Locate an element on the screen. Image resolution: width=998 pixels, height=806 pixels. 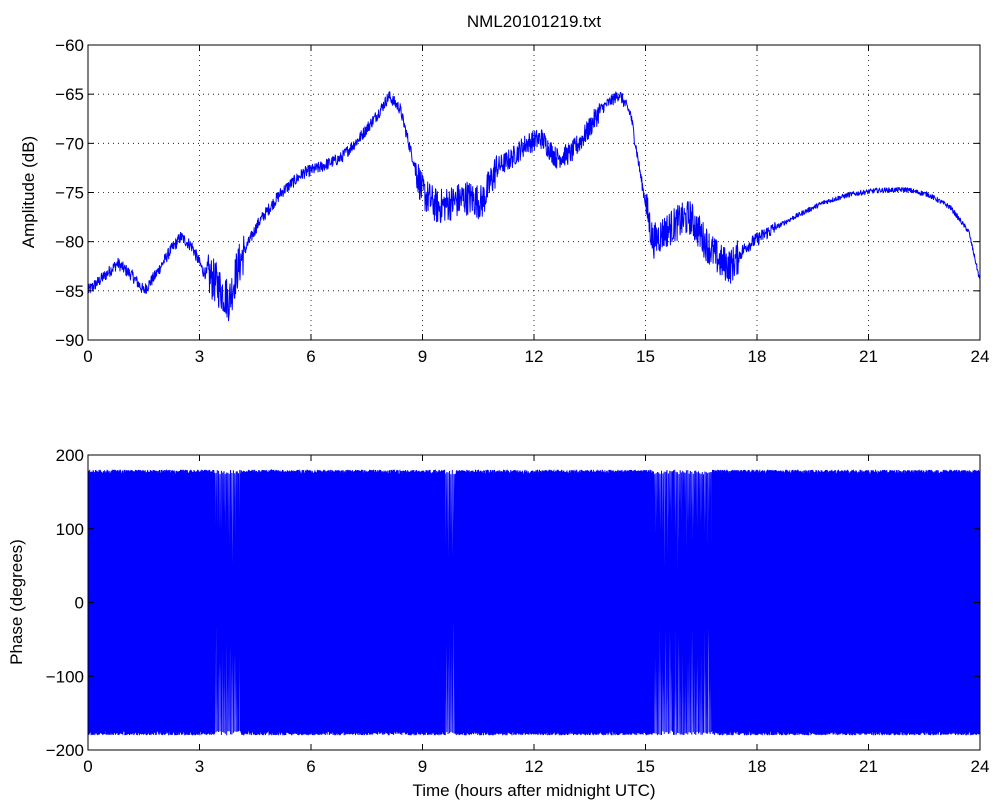
y-tick-label: −200 is located at coordinates (65, 750).